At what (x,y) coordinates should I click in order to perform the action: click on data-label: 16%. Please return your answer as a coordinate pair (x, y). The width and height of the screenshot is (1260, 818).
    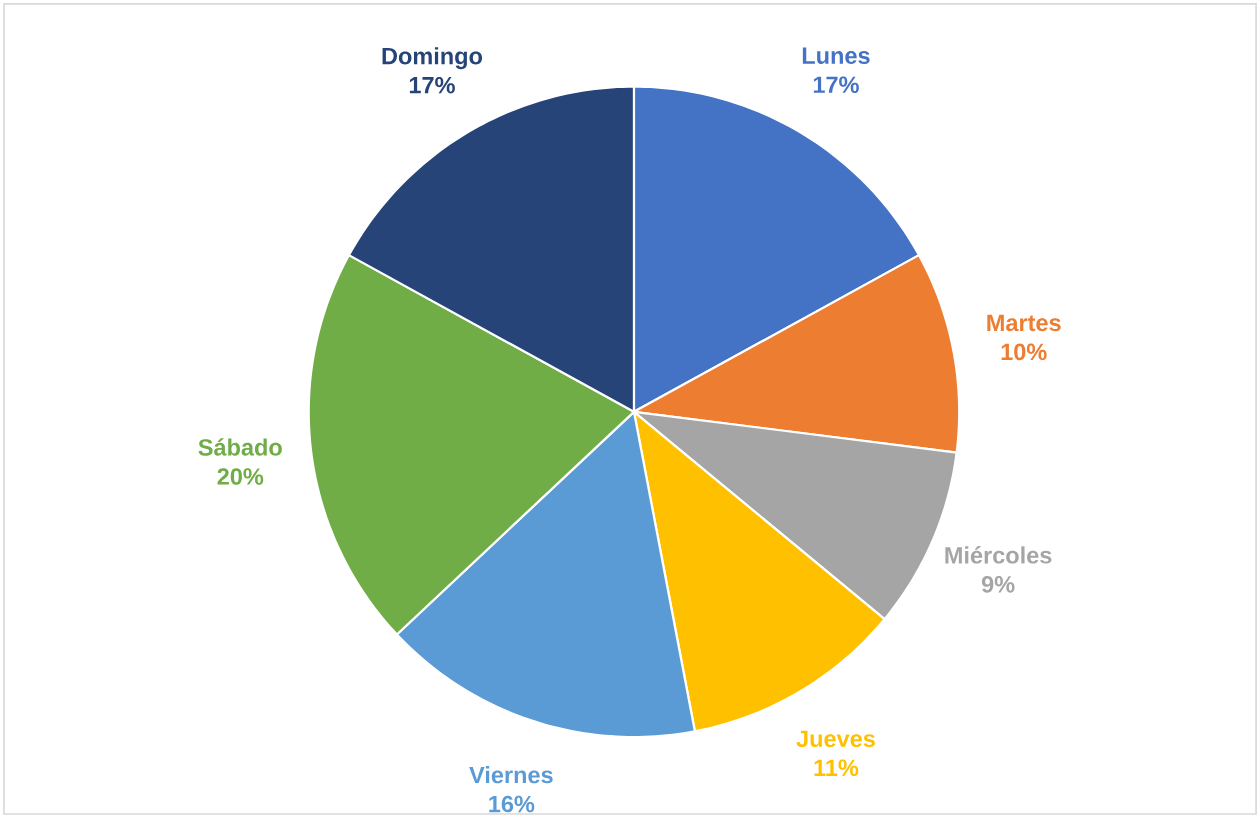
    Looking at the image, I should click on (512, 804).